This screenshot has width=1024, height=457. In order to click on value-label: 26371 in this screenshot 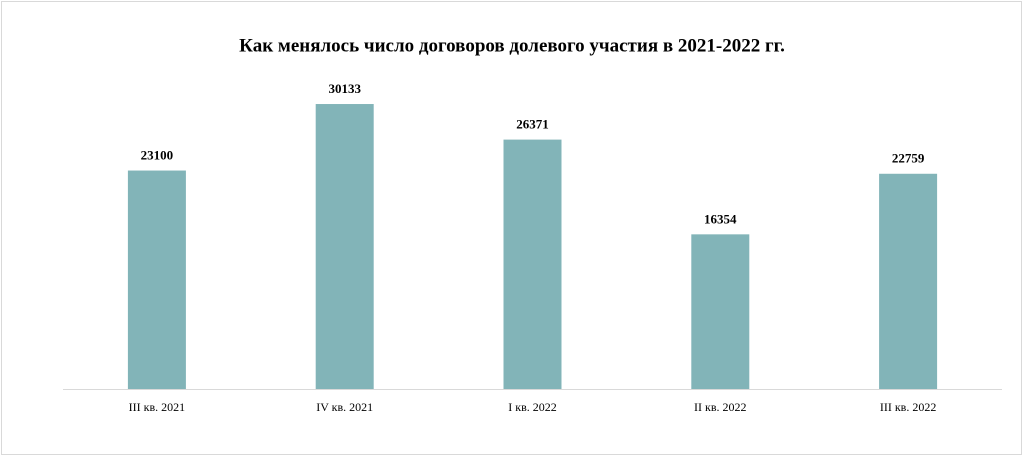, I will do `click(532, 124)`.